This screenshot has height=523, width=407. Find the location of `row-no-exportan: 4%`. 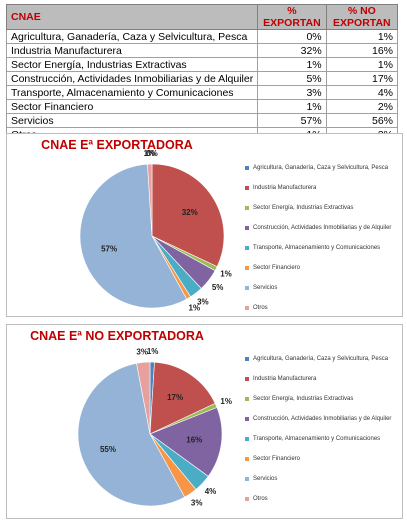

row-no-exportan: 4% is located at coordinates (362, 92).